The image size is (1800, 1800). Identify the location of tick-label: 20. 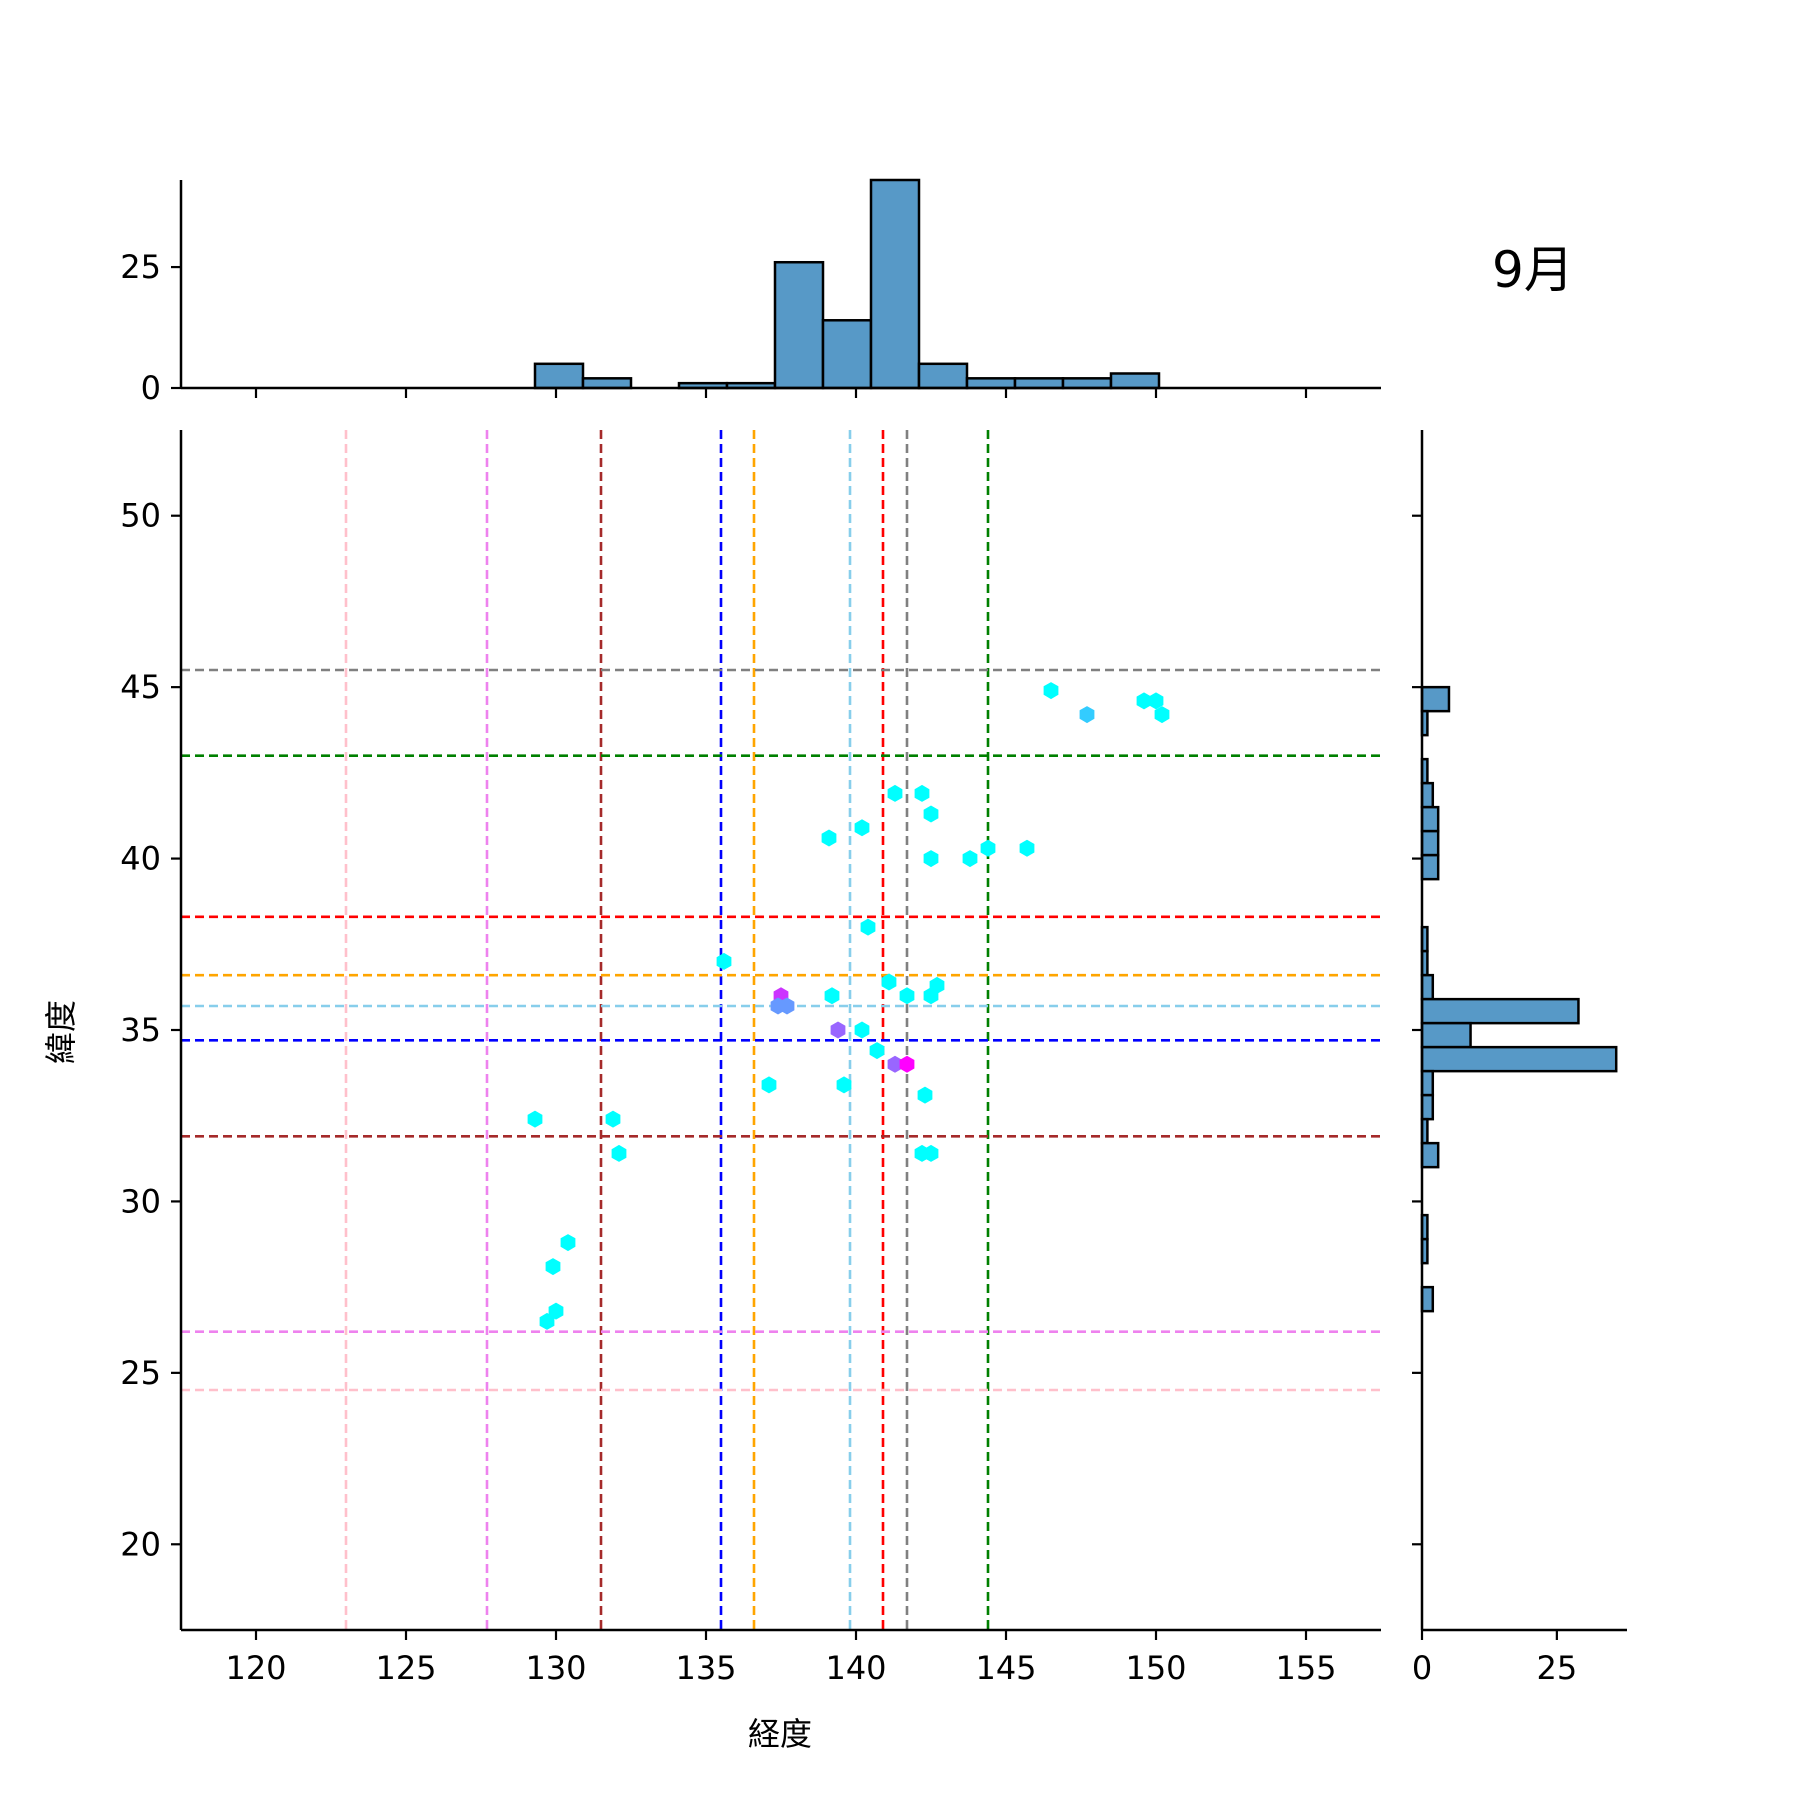
(140, 1544).